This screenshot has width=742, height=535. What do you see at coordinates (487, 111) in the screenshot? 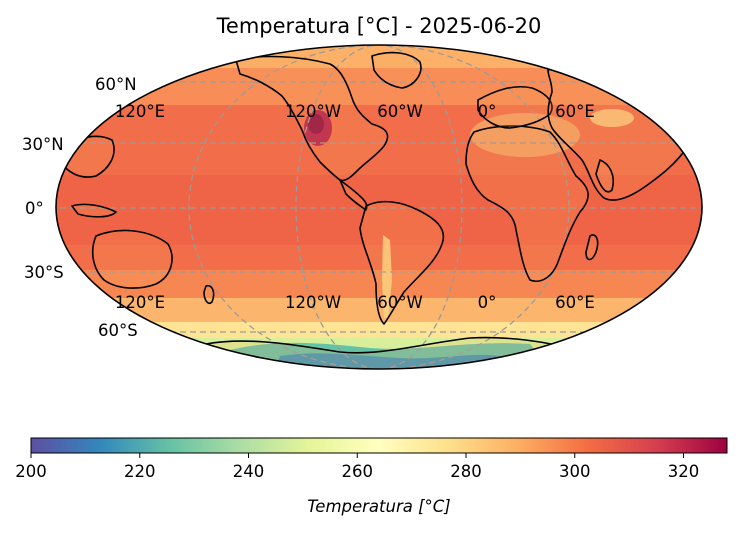
I see `lon-label-top-0: 0°` at bounding box center [487, 111].